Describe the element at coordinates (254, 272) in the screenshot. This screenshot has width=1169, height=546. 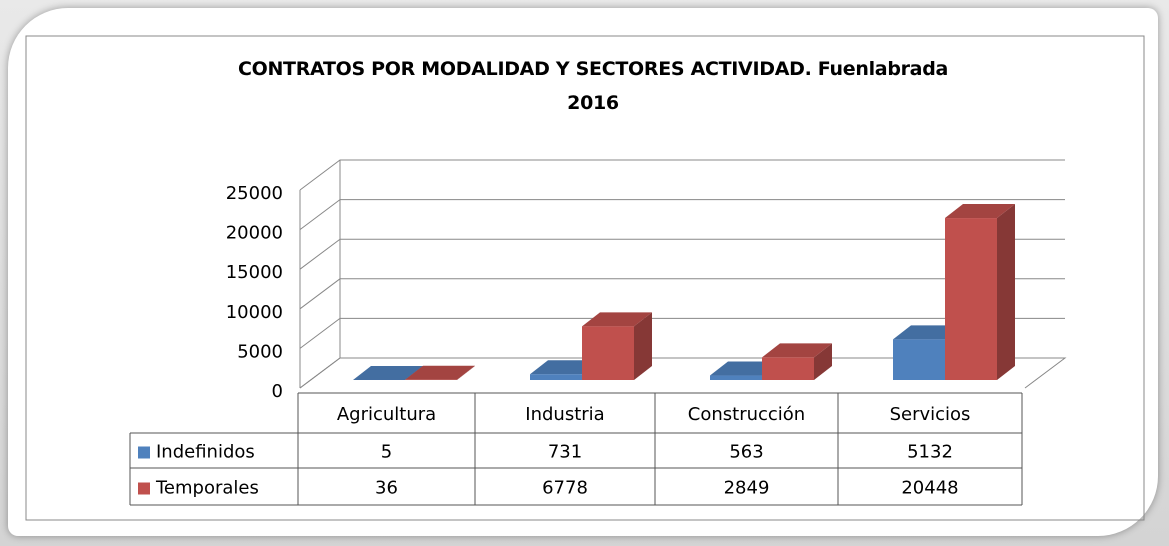
I see `y-tick-label: 15000` at that location.